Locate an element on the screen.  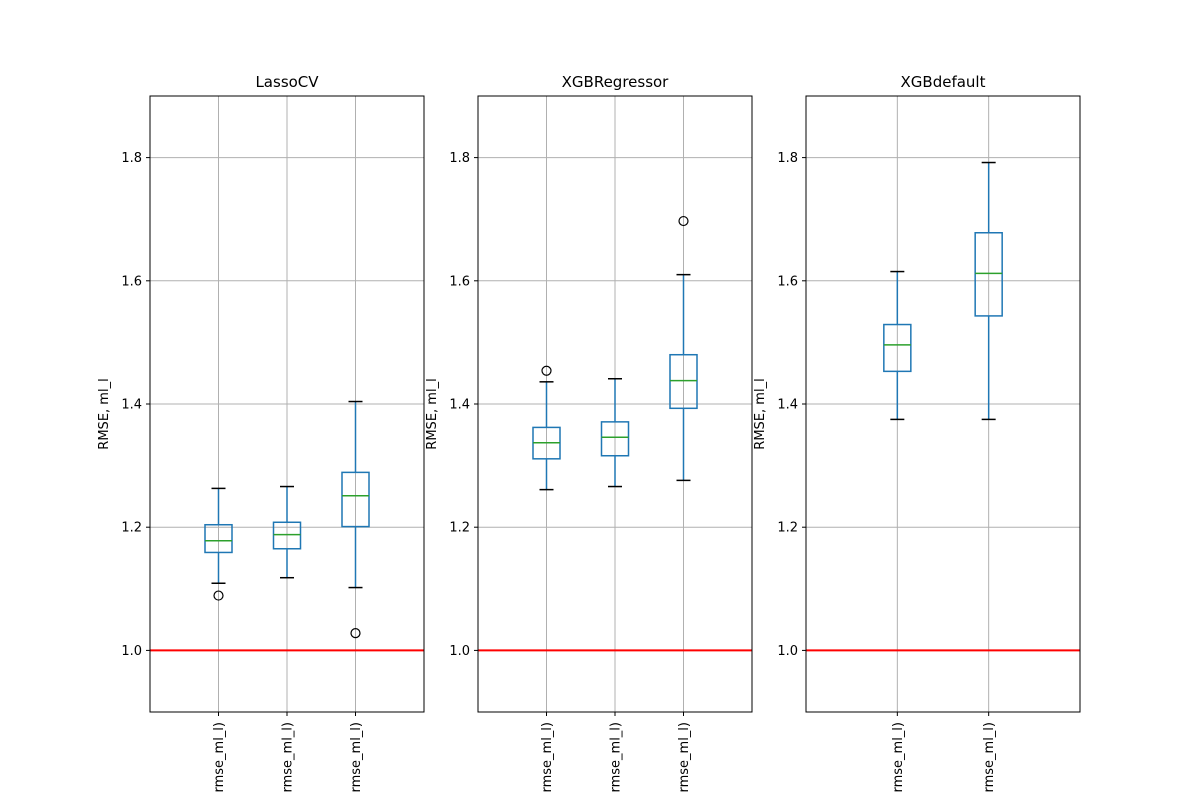
subplot-title: XGBRegressor is located at coordinates (616, 82).